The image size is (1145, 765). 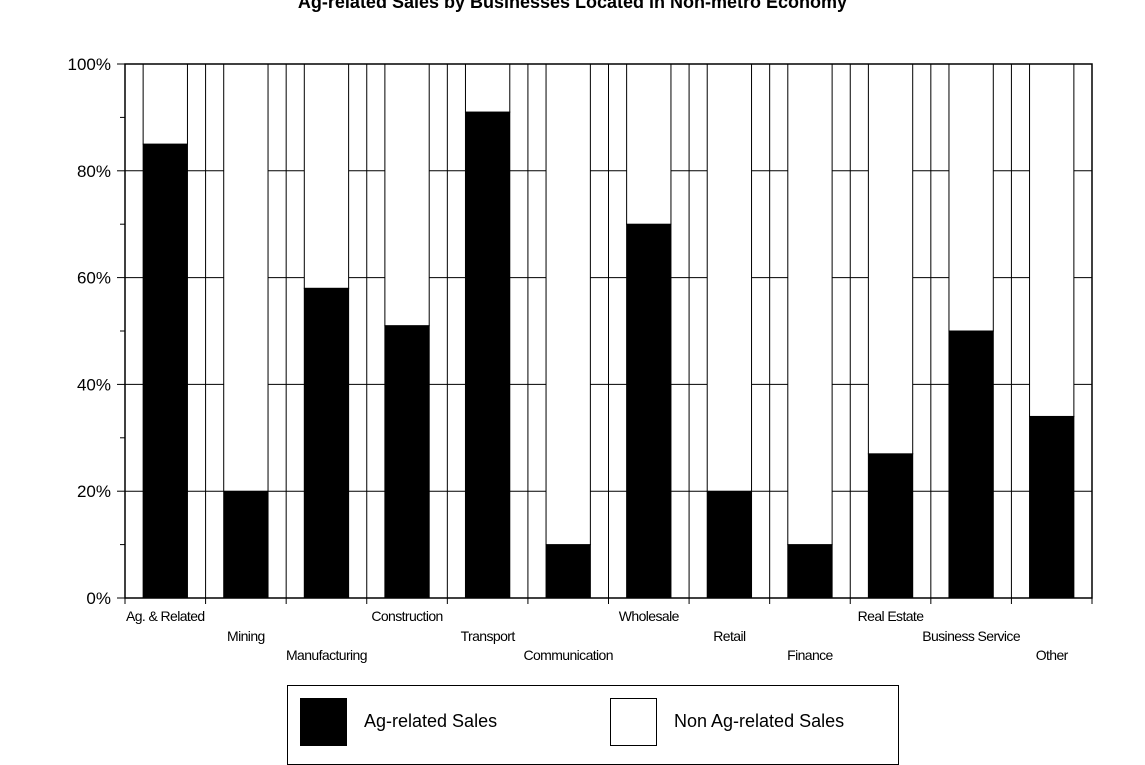 I want to click on x-category-label: Ag. & Related, so click(x=165, y=616).